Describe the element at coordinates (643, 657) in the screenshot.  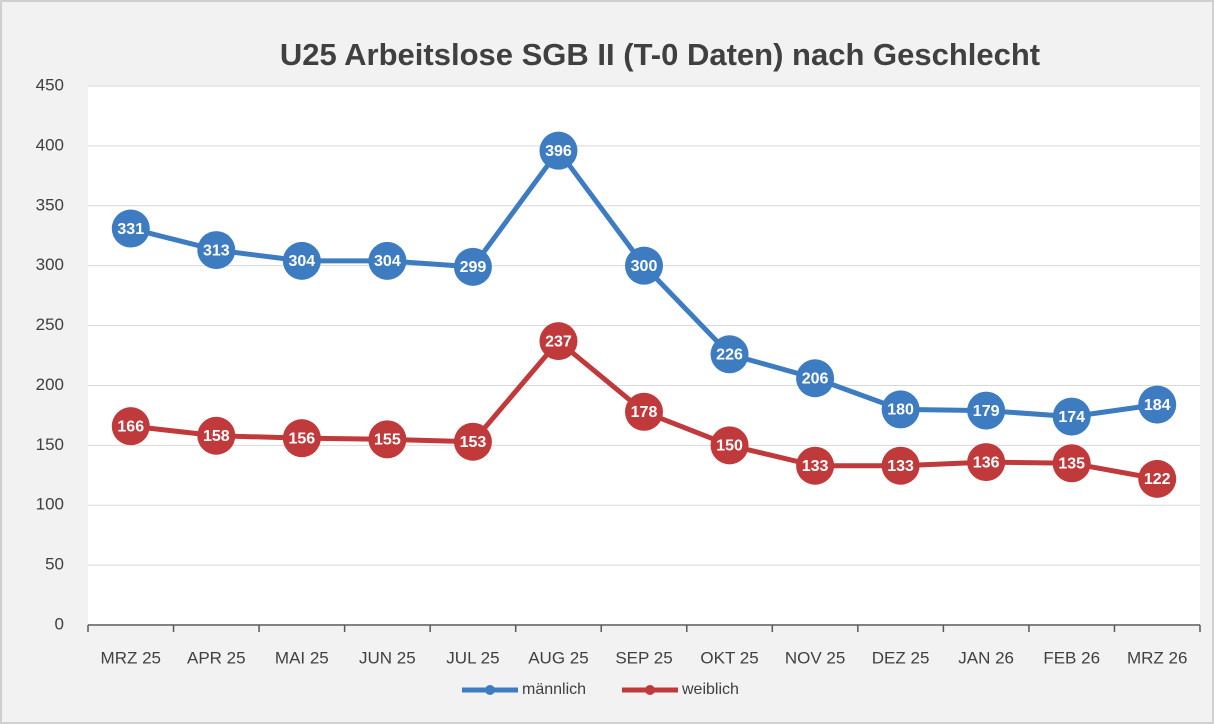
I see `x-tick-label: SEP 25` at that location.